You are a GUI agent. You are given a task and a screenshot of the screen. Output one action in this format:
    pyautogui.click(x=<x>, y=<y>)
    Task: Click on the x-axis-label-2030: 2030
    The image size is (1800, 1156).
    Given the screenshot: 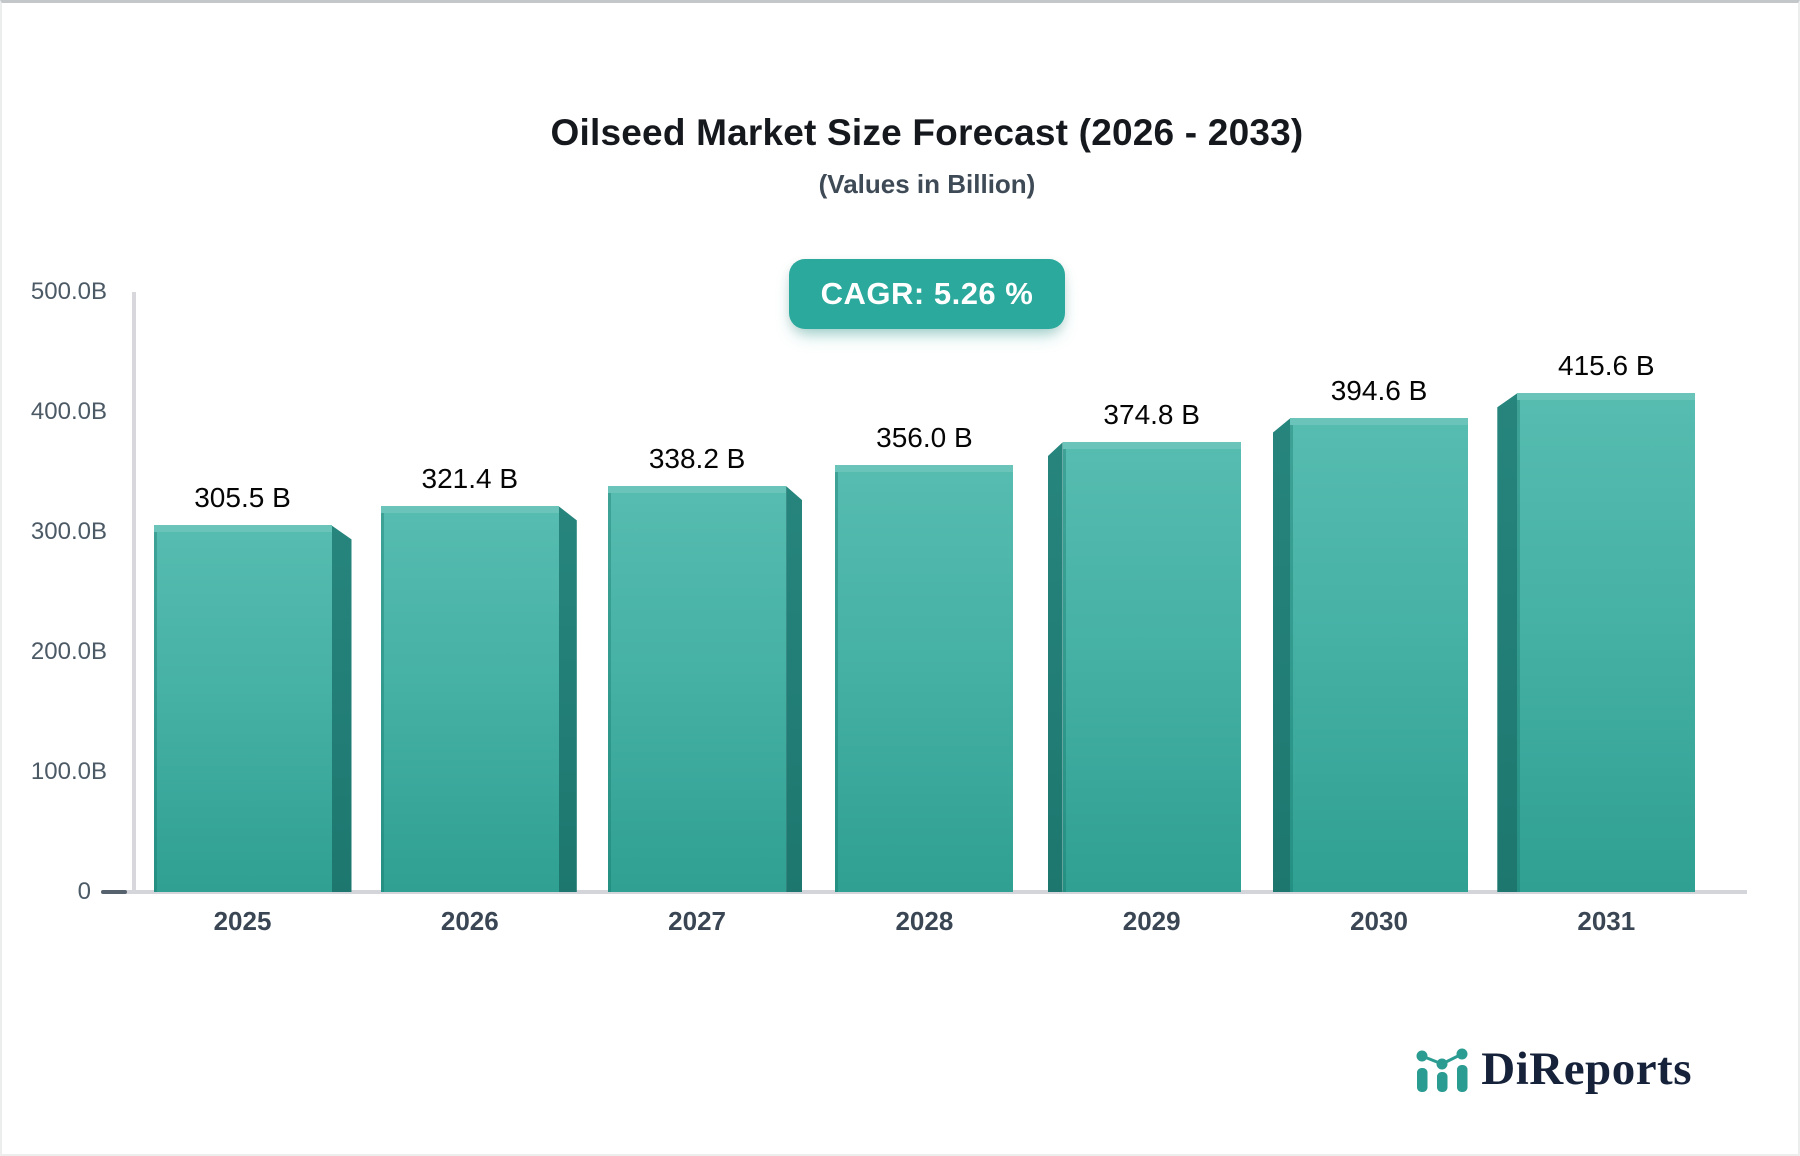 What is the action you would take?
    pyautogui.click(x=1379, y=921)
    